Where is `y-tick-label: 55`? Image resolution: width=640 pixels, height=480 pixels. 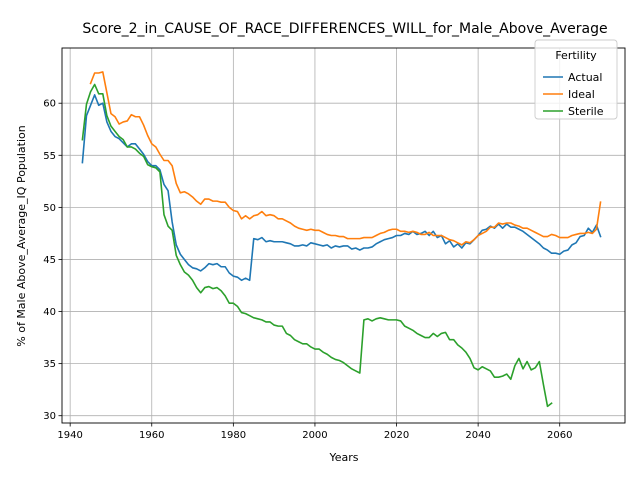 y-tick-label: 55 is located at coordinates (49, 156).